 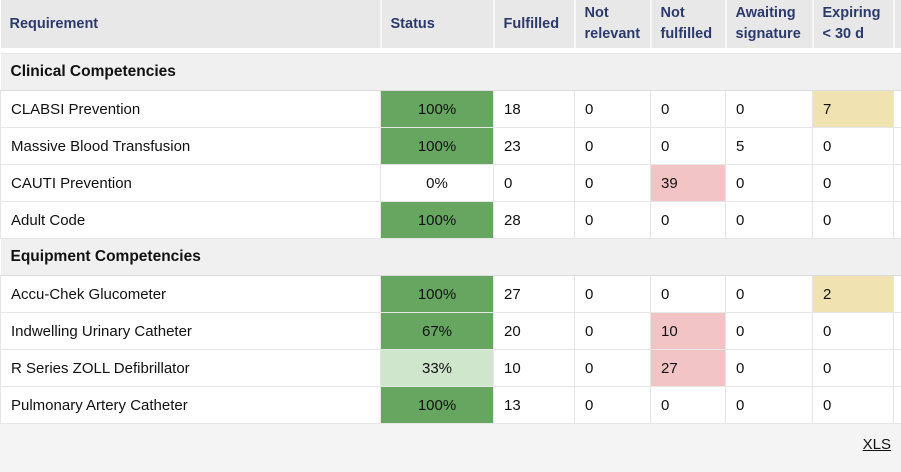 I want to click on fulfilled-cell: 13, so click(x=534, y=405).